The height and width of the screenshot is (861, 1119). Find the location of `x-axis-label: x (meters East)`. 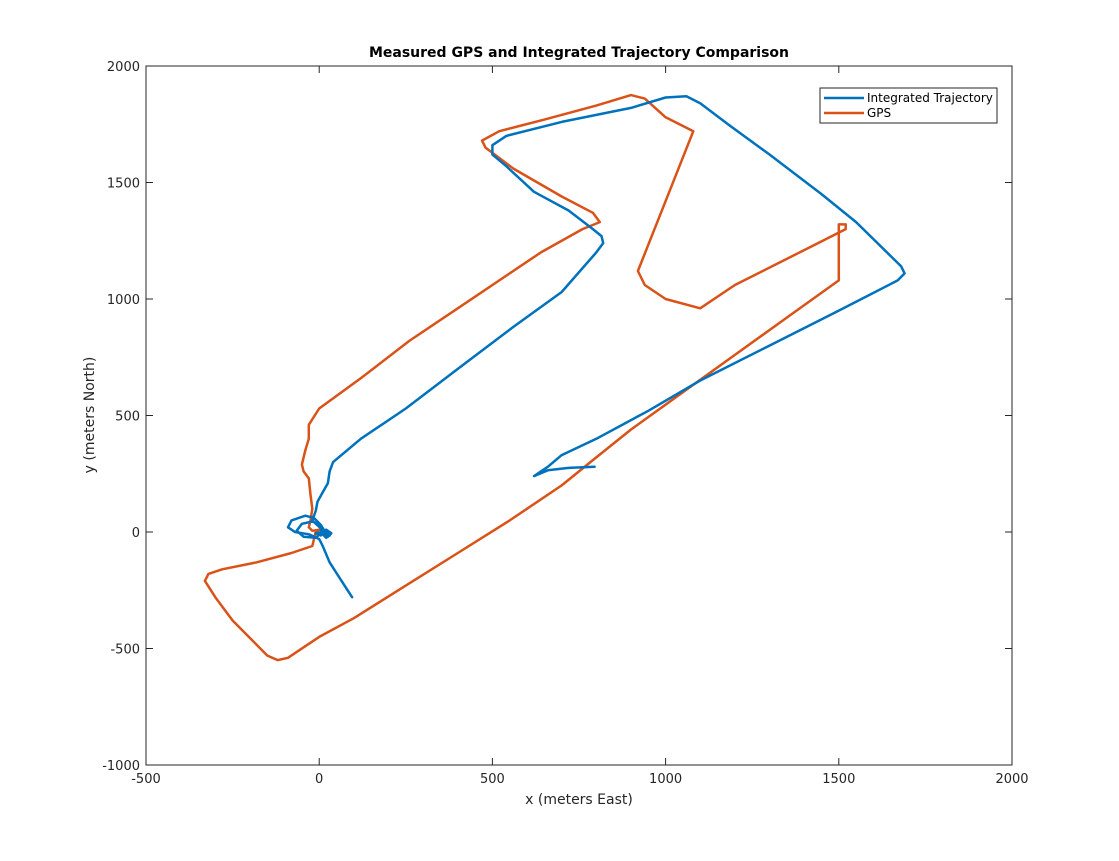

x-axis-label: x (meters East) is located at coordinates (579, 800).